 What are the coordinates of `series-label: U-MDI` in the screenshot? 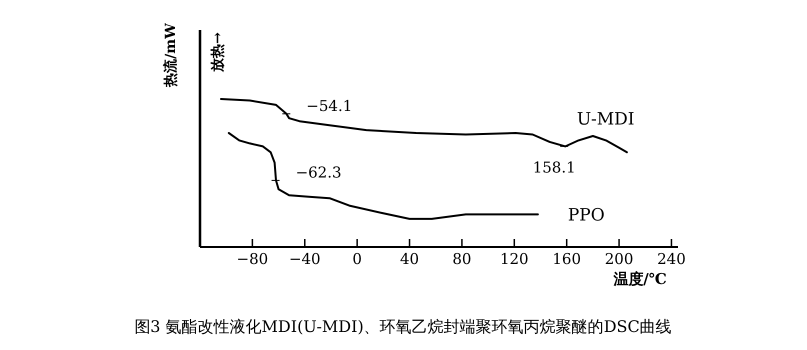 It's located at (605, 119).